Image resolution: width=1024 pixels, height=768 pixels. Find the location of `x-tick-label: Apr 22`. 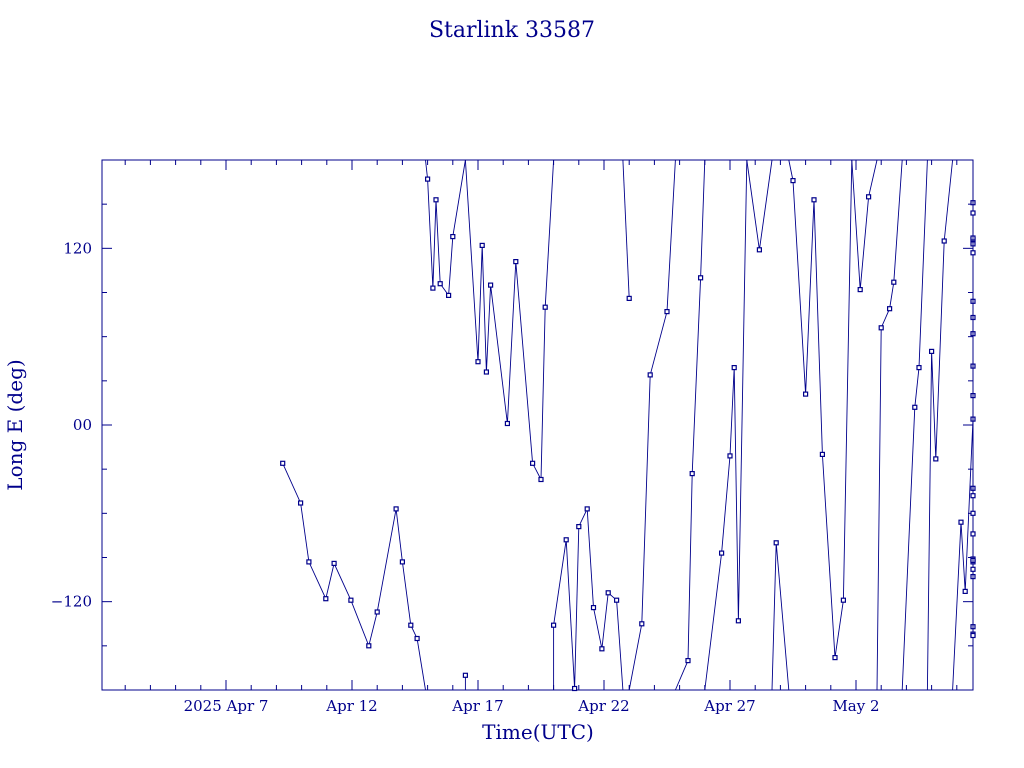

x-tick-label: Apr 22 is located at coordinates (603, 706).